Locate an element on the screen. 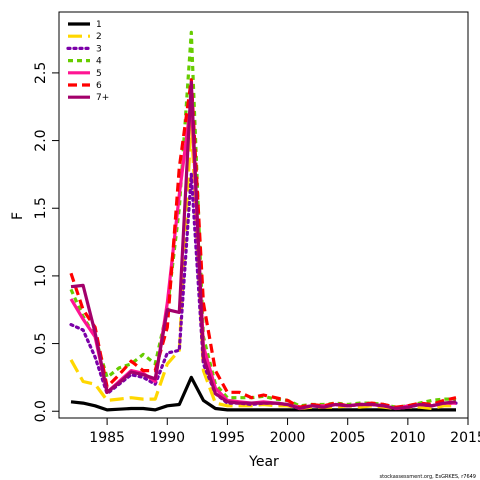 The image size is (480, 480). y-tick-label: 0.0 is located at coordinates (41, 411).